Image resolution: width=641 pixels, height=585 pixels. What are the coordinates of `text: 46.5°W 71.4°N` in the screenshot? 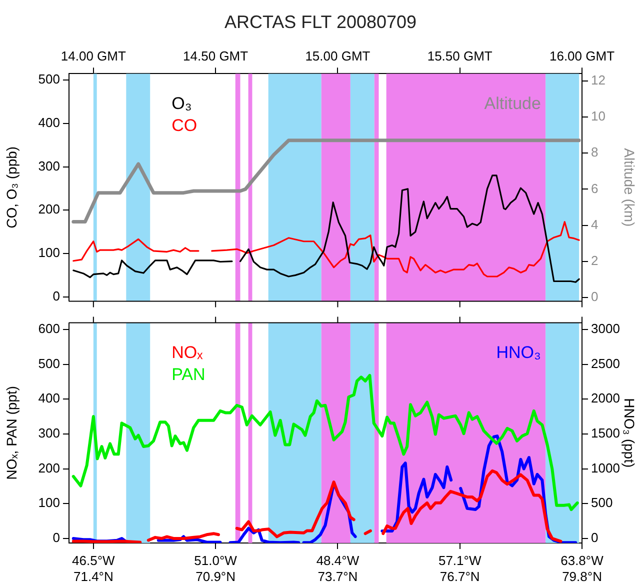 It's located at (94, 568).